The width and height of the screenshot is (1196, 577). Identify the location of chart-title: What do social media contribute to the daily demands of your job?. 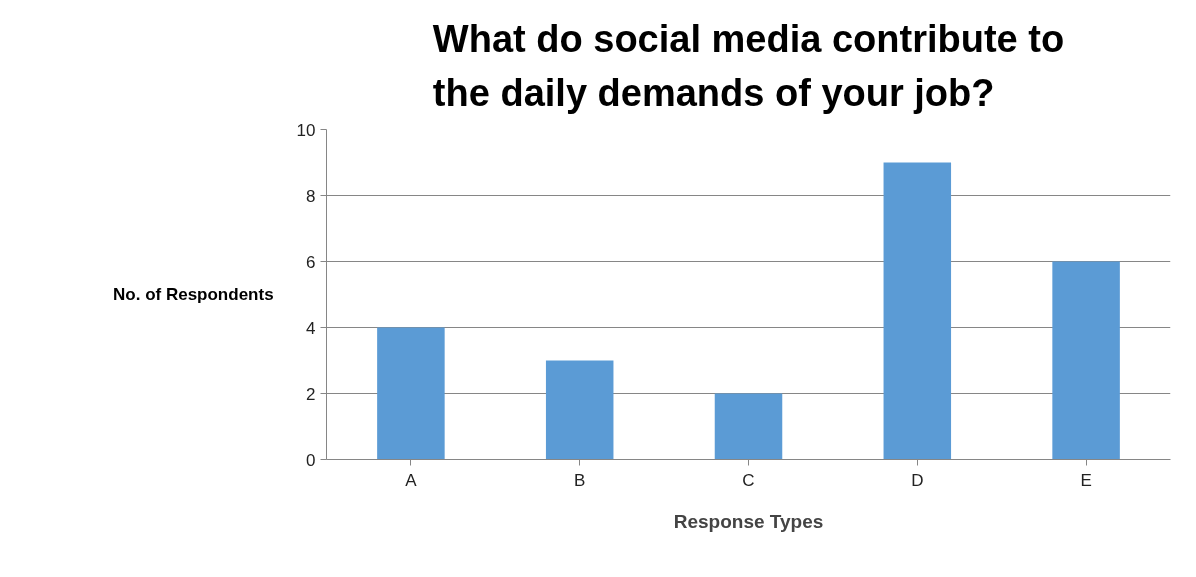
(748, 66).